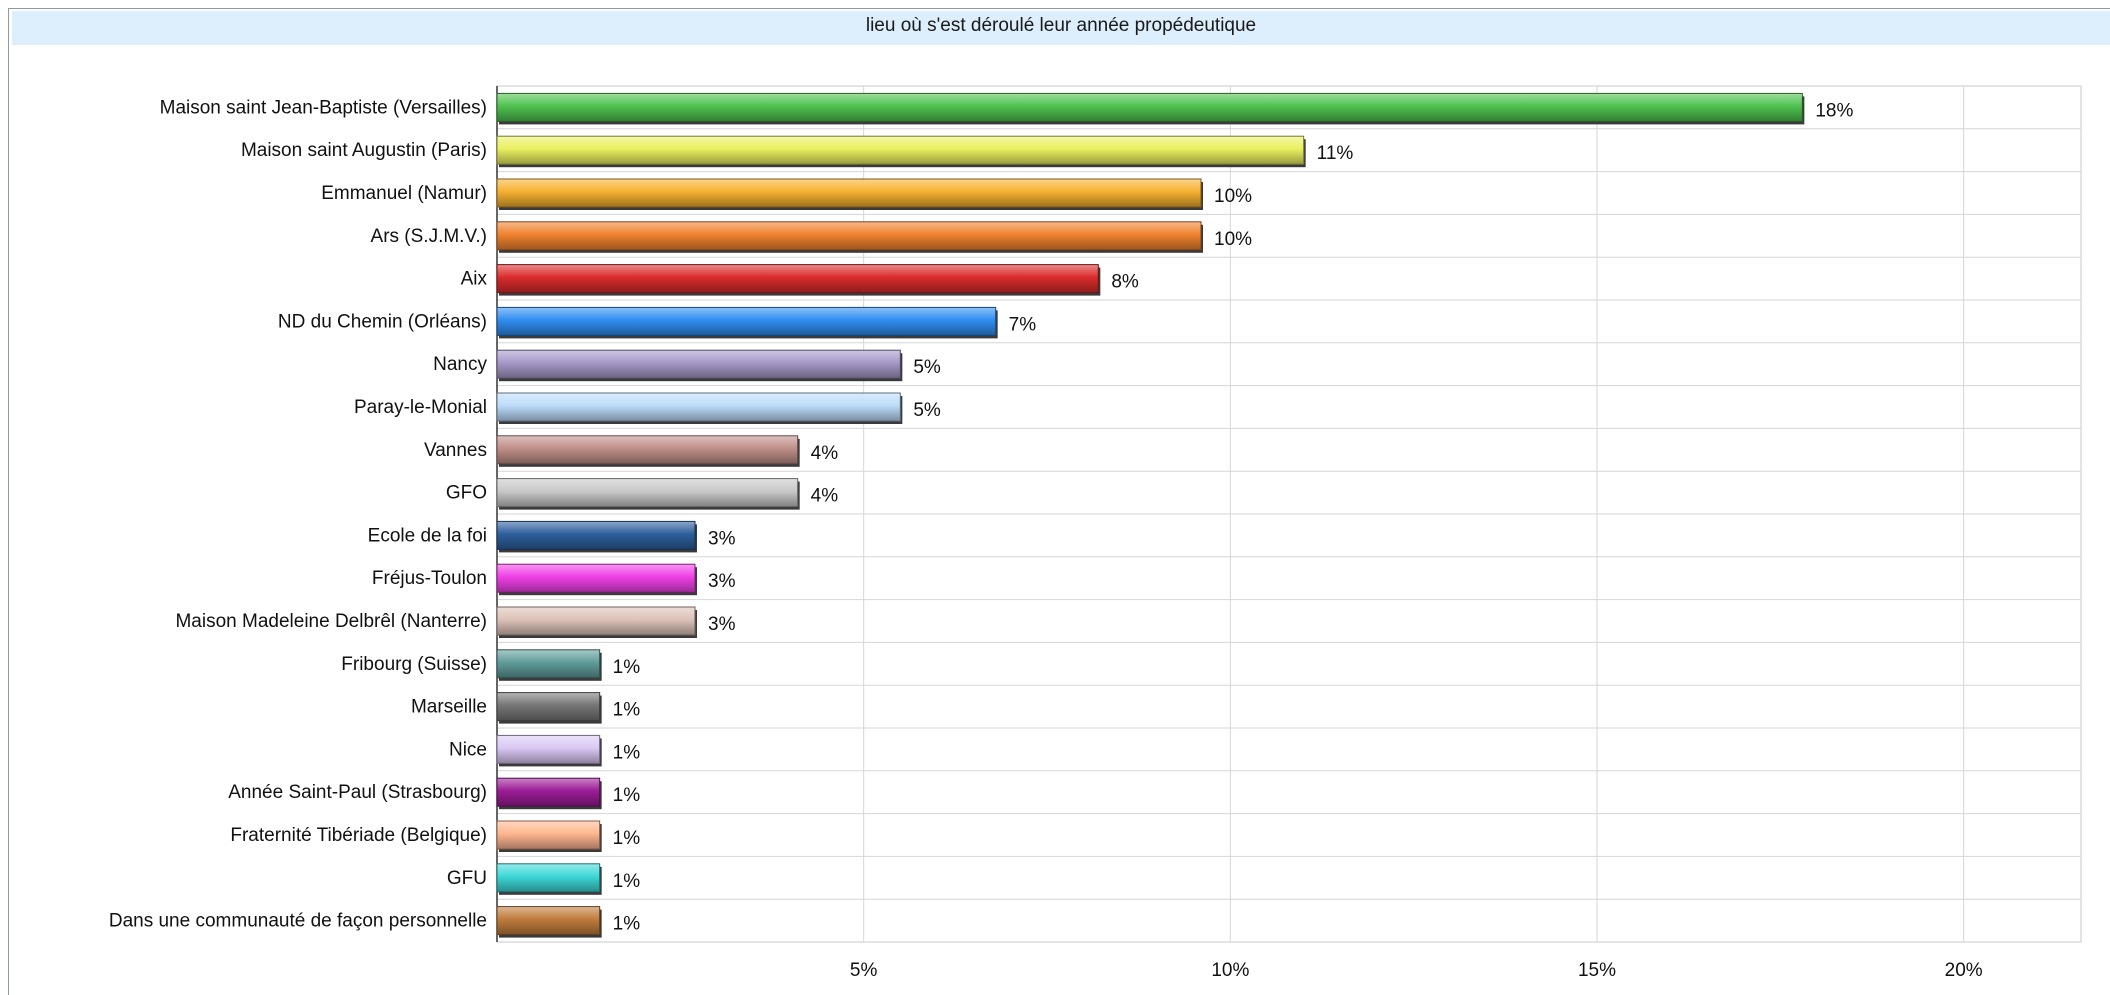 This screenshot has width=2110, height=995. I want to click on category-label: Ars (S.J.M.V.), so click(429, 236).